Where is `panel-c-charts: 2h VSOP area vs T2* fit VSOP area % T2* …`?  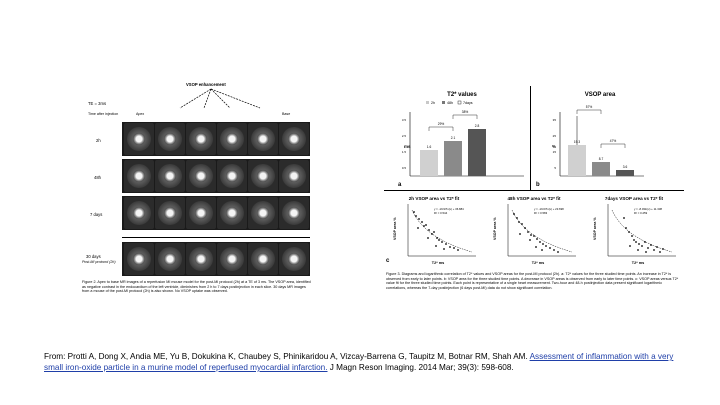 panel-c-charts: 2h VSOP area vs T2* fit VSOP area % T2* … is located at coordinates (534, 231).